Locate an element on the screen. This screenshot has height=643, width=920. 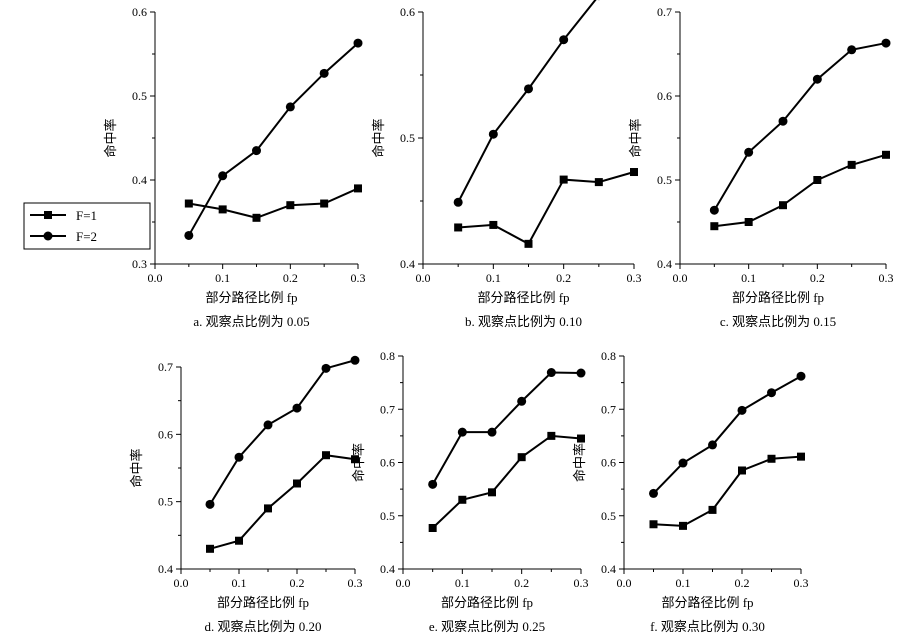
panel-caption: c. 观察点比例为 0.15 is located at coordinates (778, 321).